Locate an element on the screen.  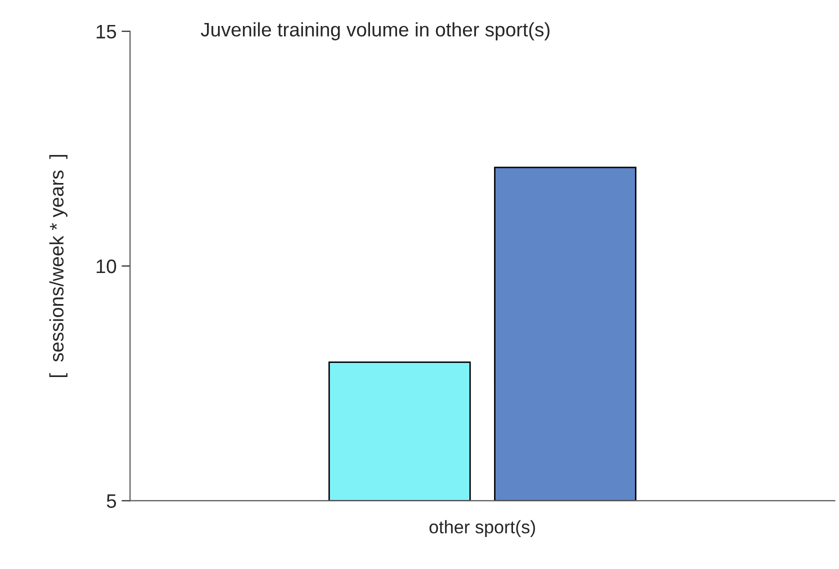
chart-title: Juvenile training volume in other sport(s) is located at coordinates (375, 31).